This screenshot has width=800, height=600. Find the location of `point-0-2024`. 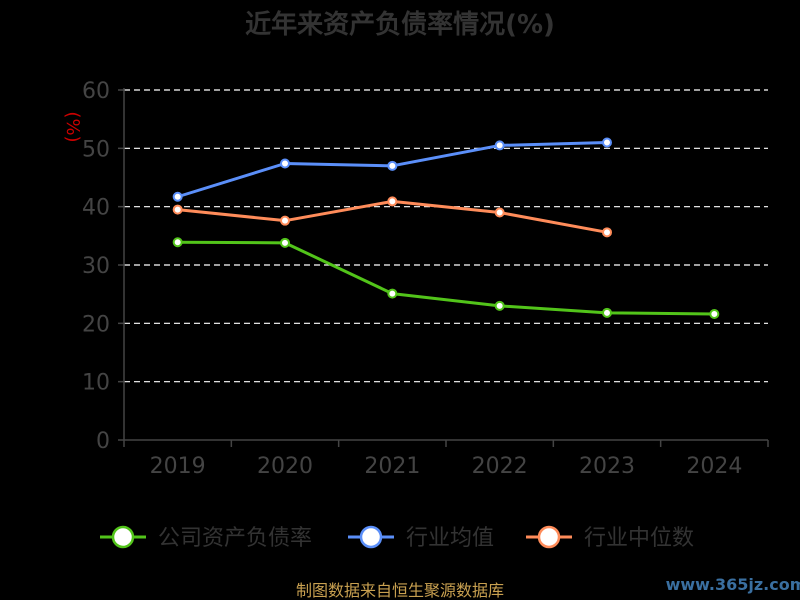

point-0-2024 is located at coordinates (714, 314).